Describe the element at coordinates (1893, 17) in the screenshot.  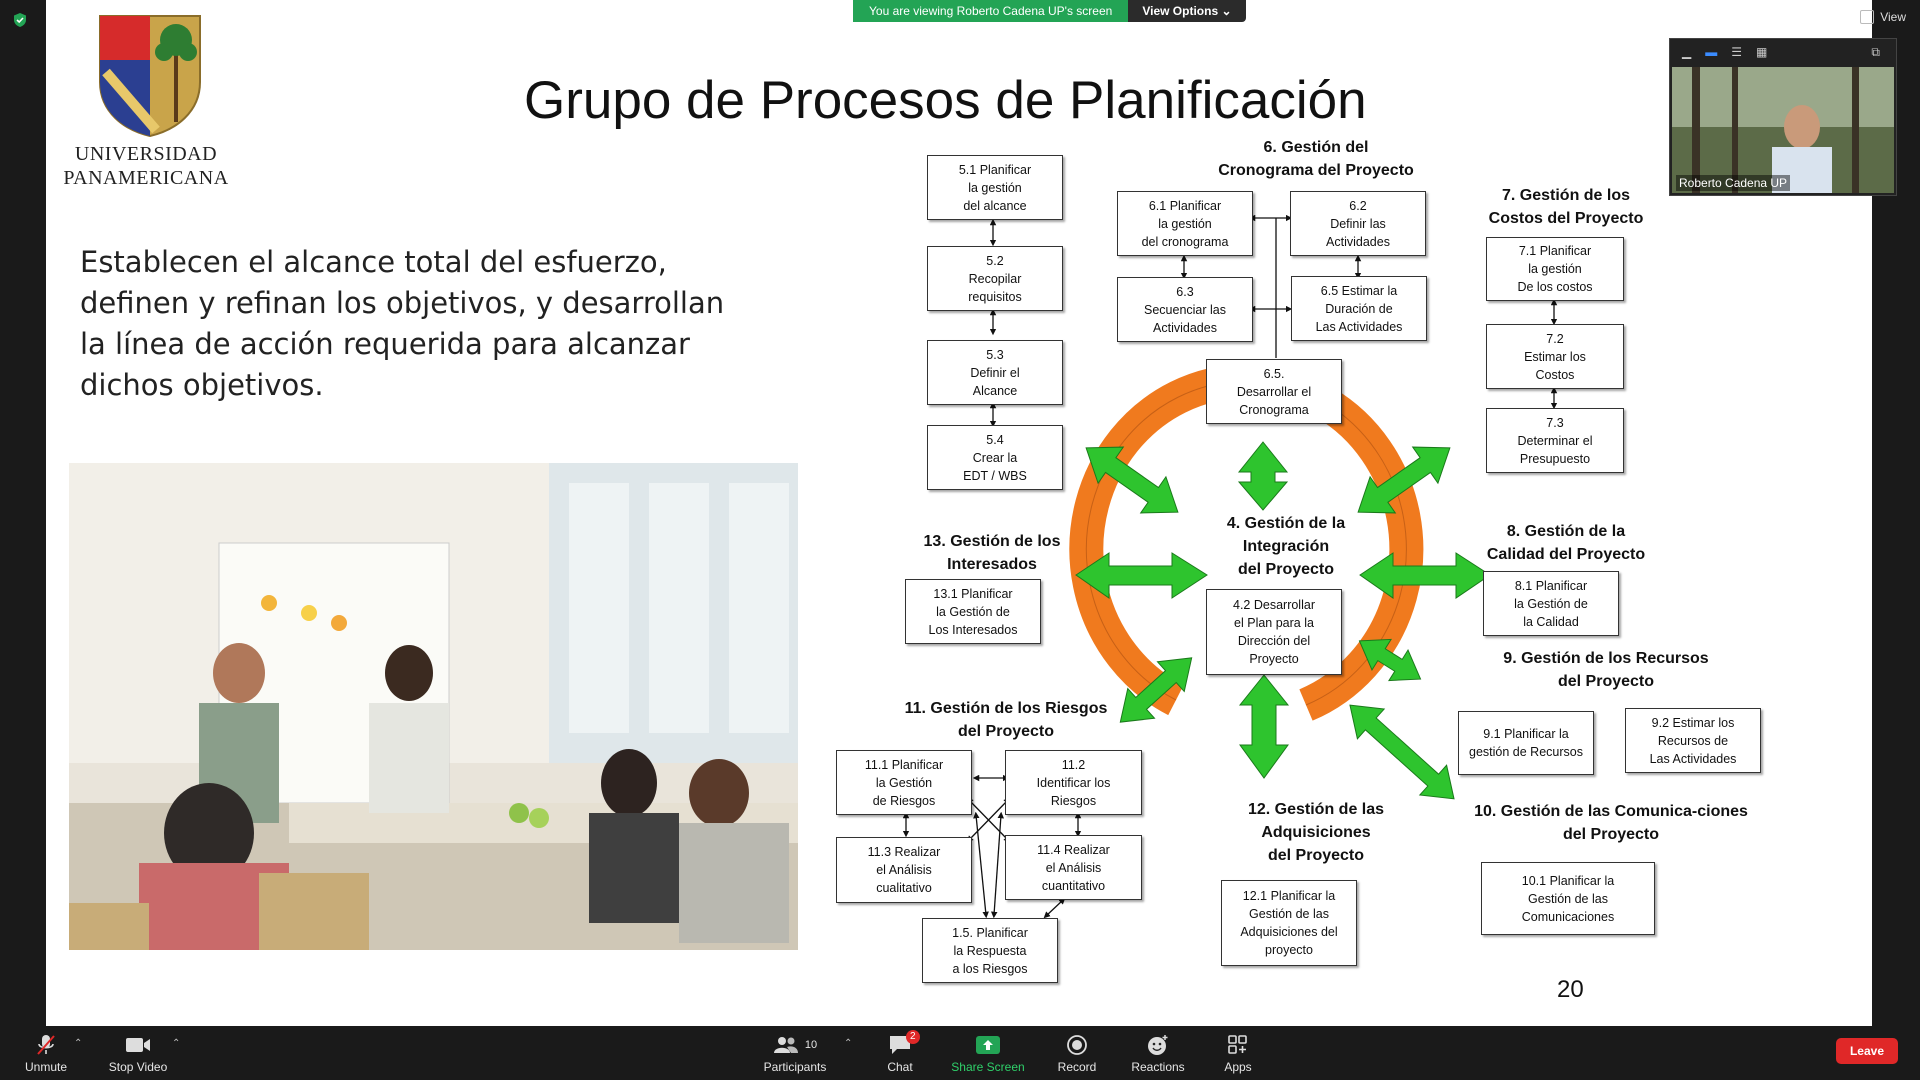
I see `view-label: View` at that location.